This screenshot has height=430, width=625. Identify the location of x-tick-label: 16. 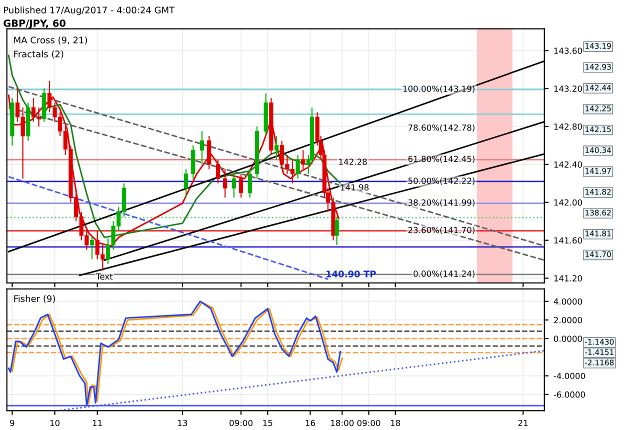
(310, 423).